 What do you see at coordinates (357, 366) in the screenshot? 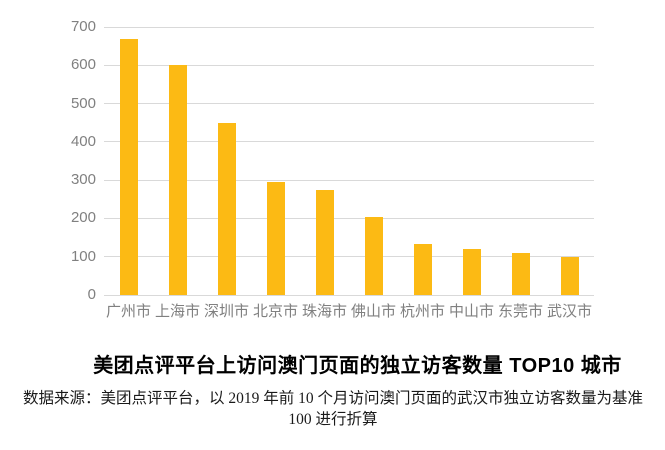
I see `chart-title: 美团点评平台上访问澳门页面的独立访客数量 TOP10 城市` at bounding box center [357, 366].